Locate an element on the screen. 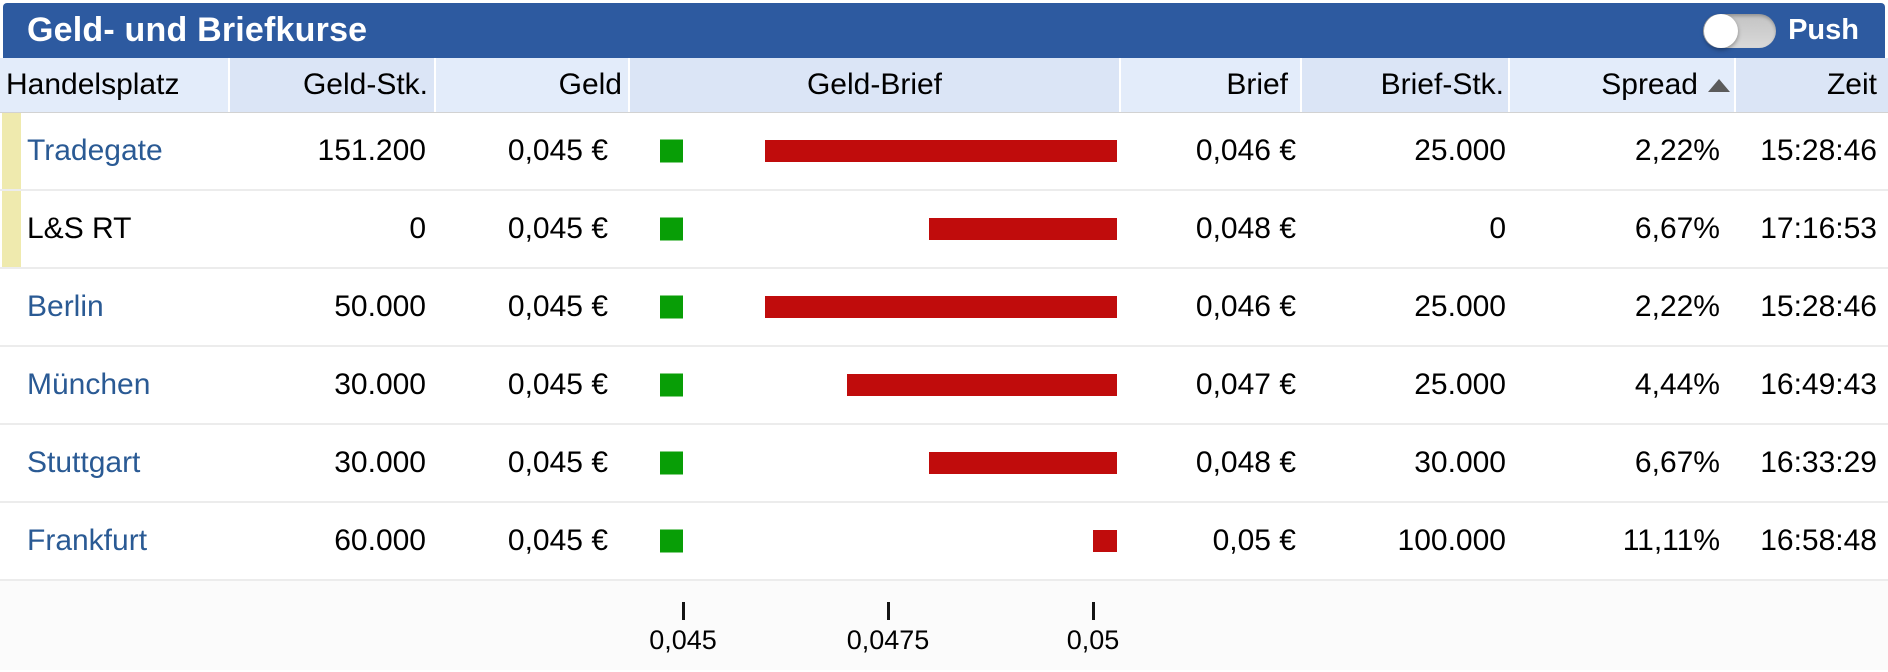 This screenshot has width=1888, height=672. column-header-label: Zeit is located at coordinates (1851, 84).